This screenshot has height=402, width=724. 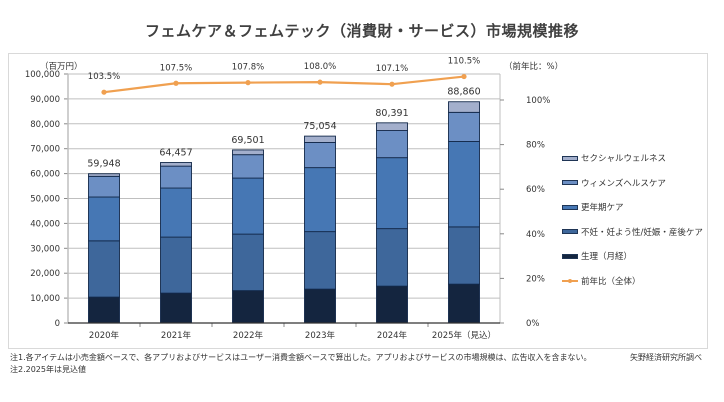 I want to click on yoy-label: 110.5%, so click(x=464, y=62).